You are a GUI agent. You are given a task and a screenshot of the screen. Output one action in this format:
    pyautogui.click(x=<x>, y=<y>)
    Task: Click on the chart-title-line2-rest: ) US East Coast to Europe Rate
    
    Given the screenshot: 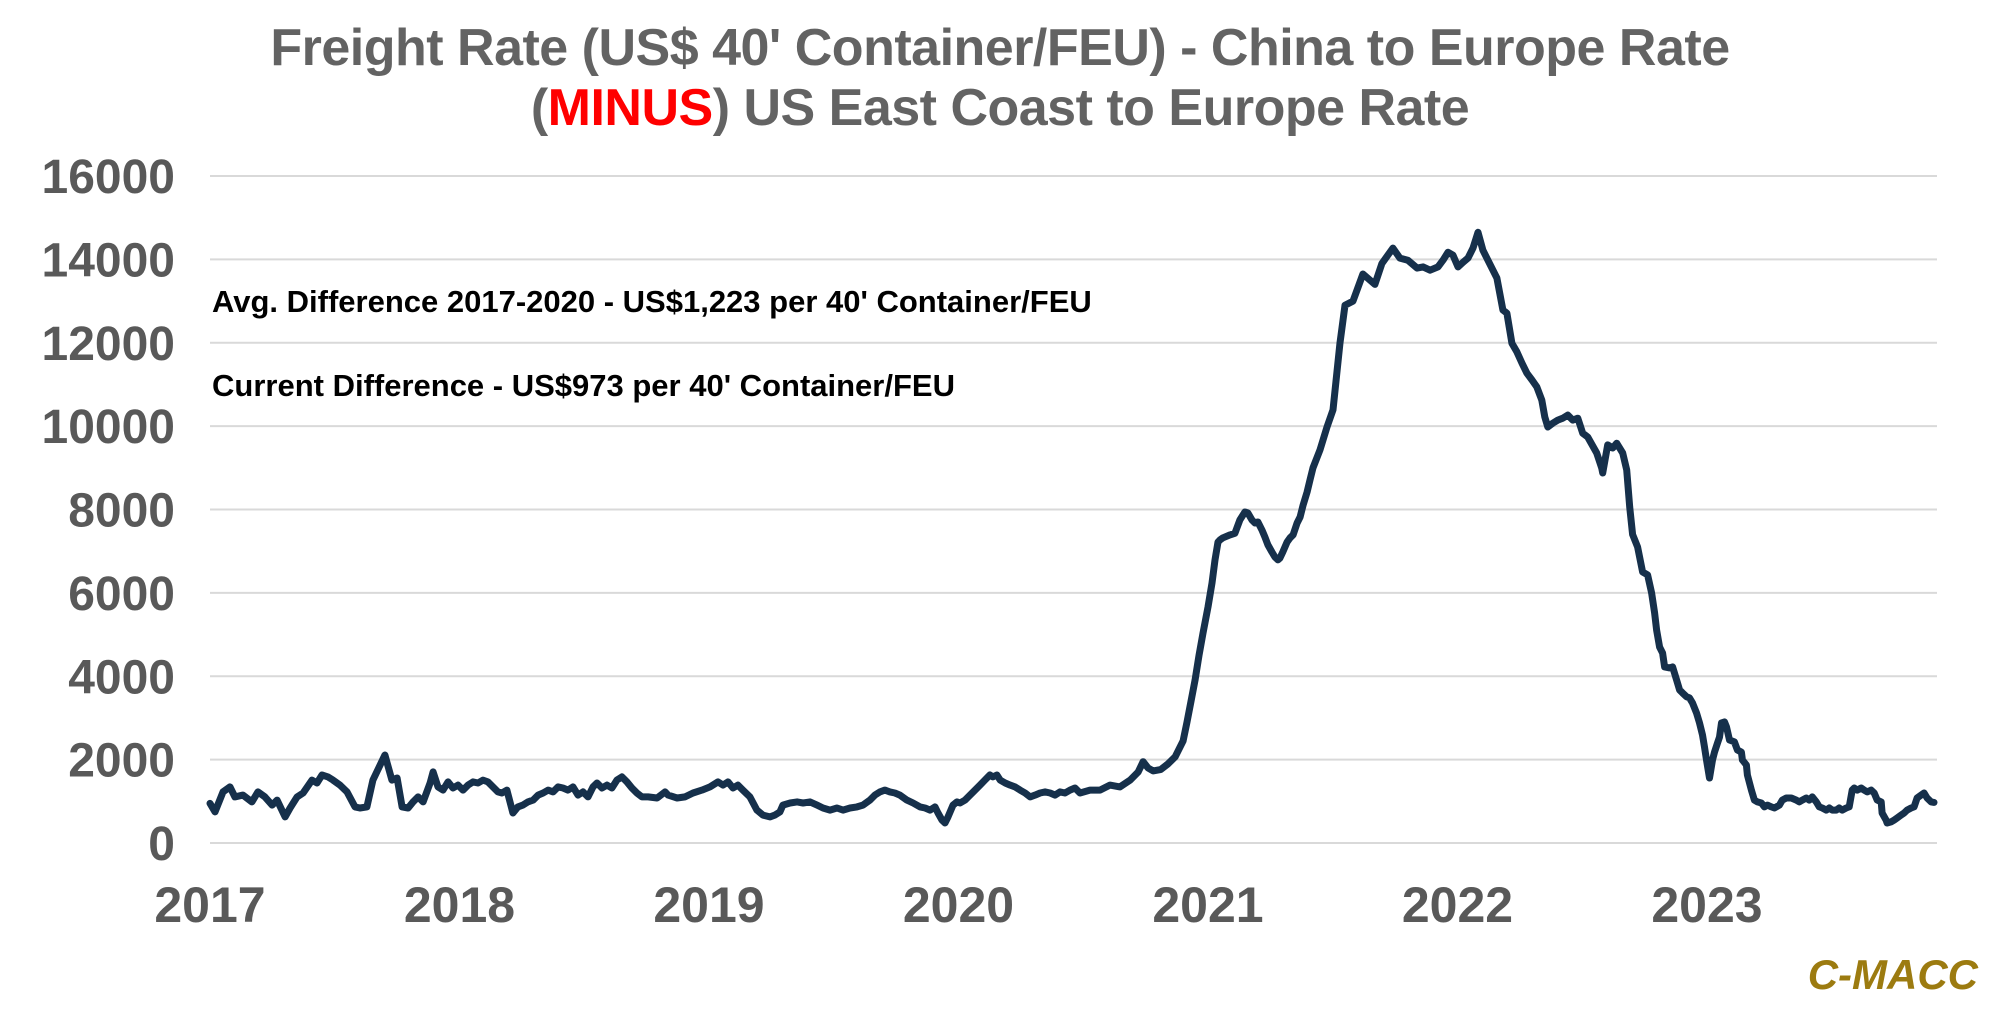 What is the action you would take?
    pyautogui.click(x=1091, y=108)
    